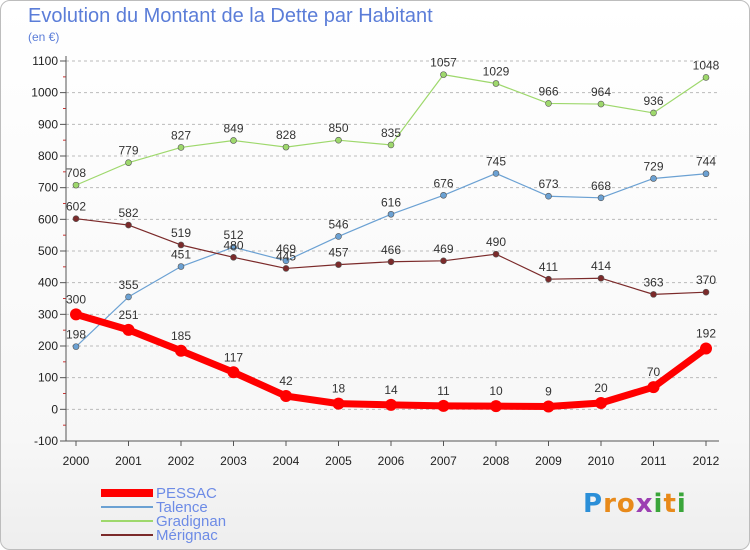 The height and width of the screenshot is (550, 750). What do you see at coordinates (48, 219) in the screenshot?
I see `y-tick-label: 600` at bounding box center [48, 219].